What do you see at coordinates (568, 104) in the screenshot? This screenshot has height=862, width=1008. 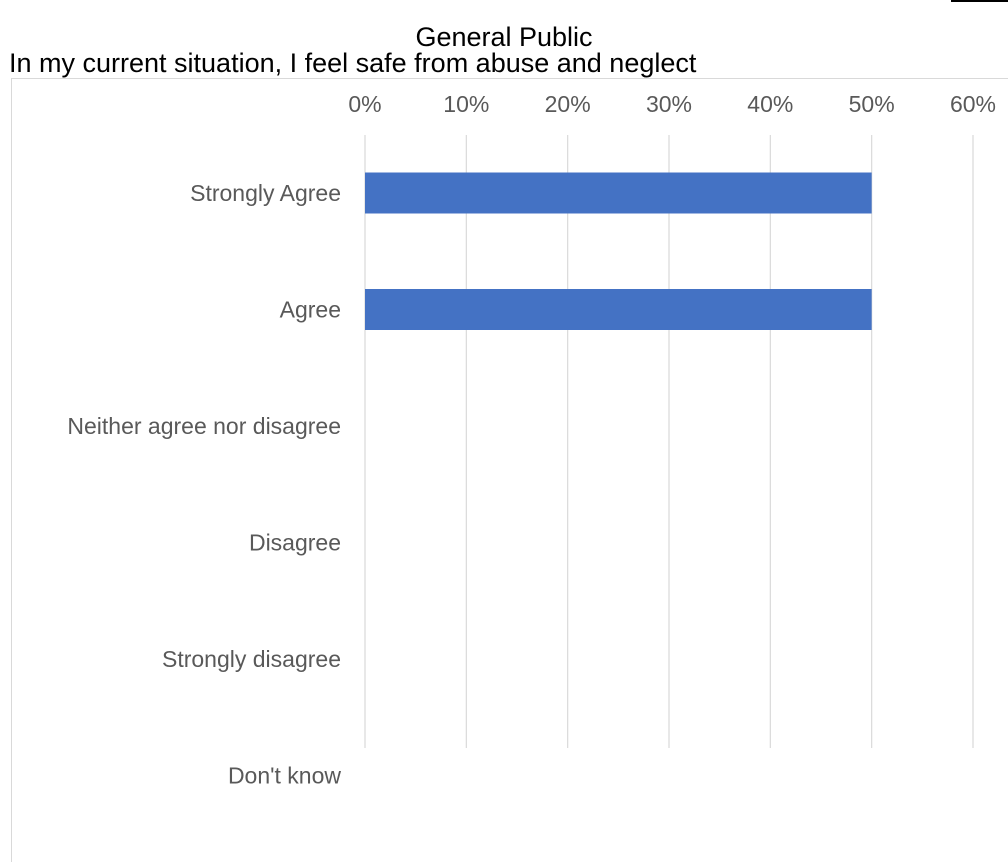 I see `x-tick-label: 20%` at bounding box center [568, 104].